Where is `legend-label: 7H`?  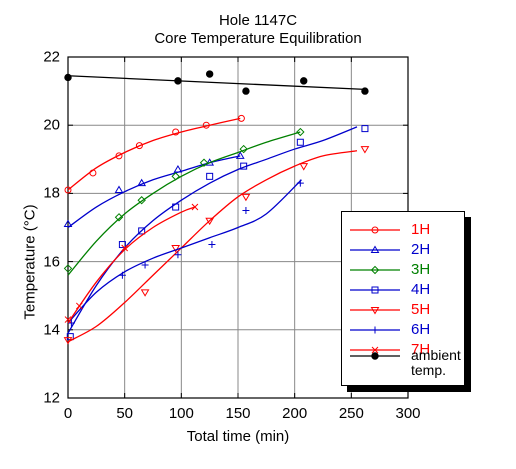 legend-label: 7H is located at coordinates (421, 349).